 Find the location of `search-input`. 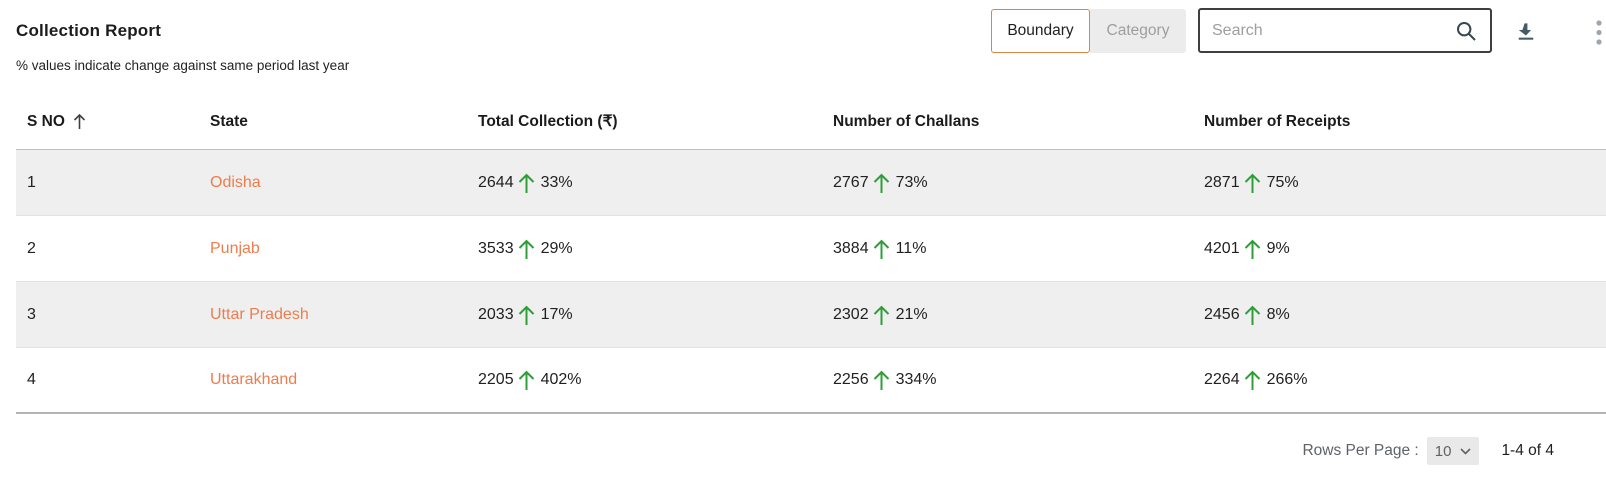

search-input is located at coordinates (1333, 30).